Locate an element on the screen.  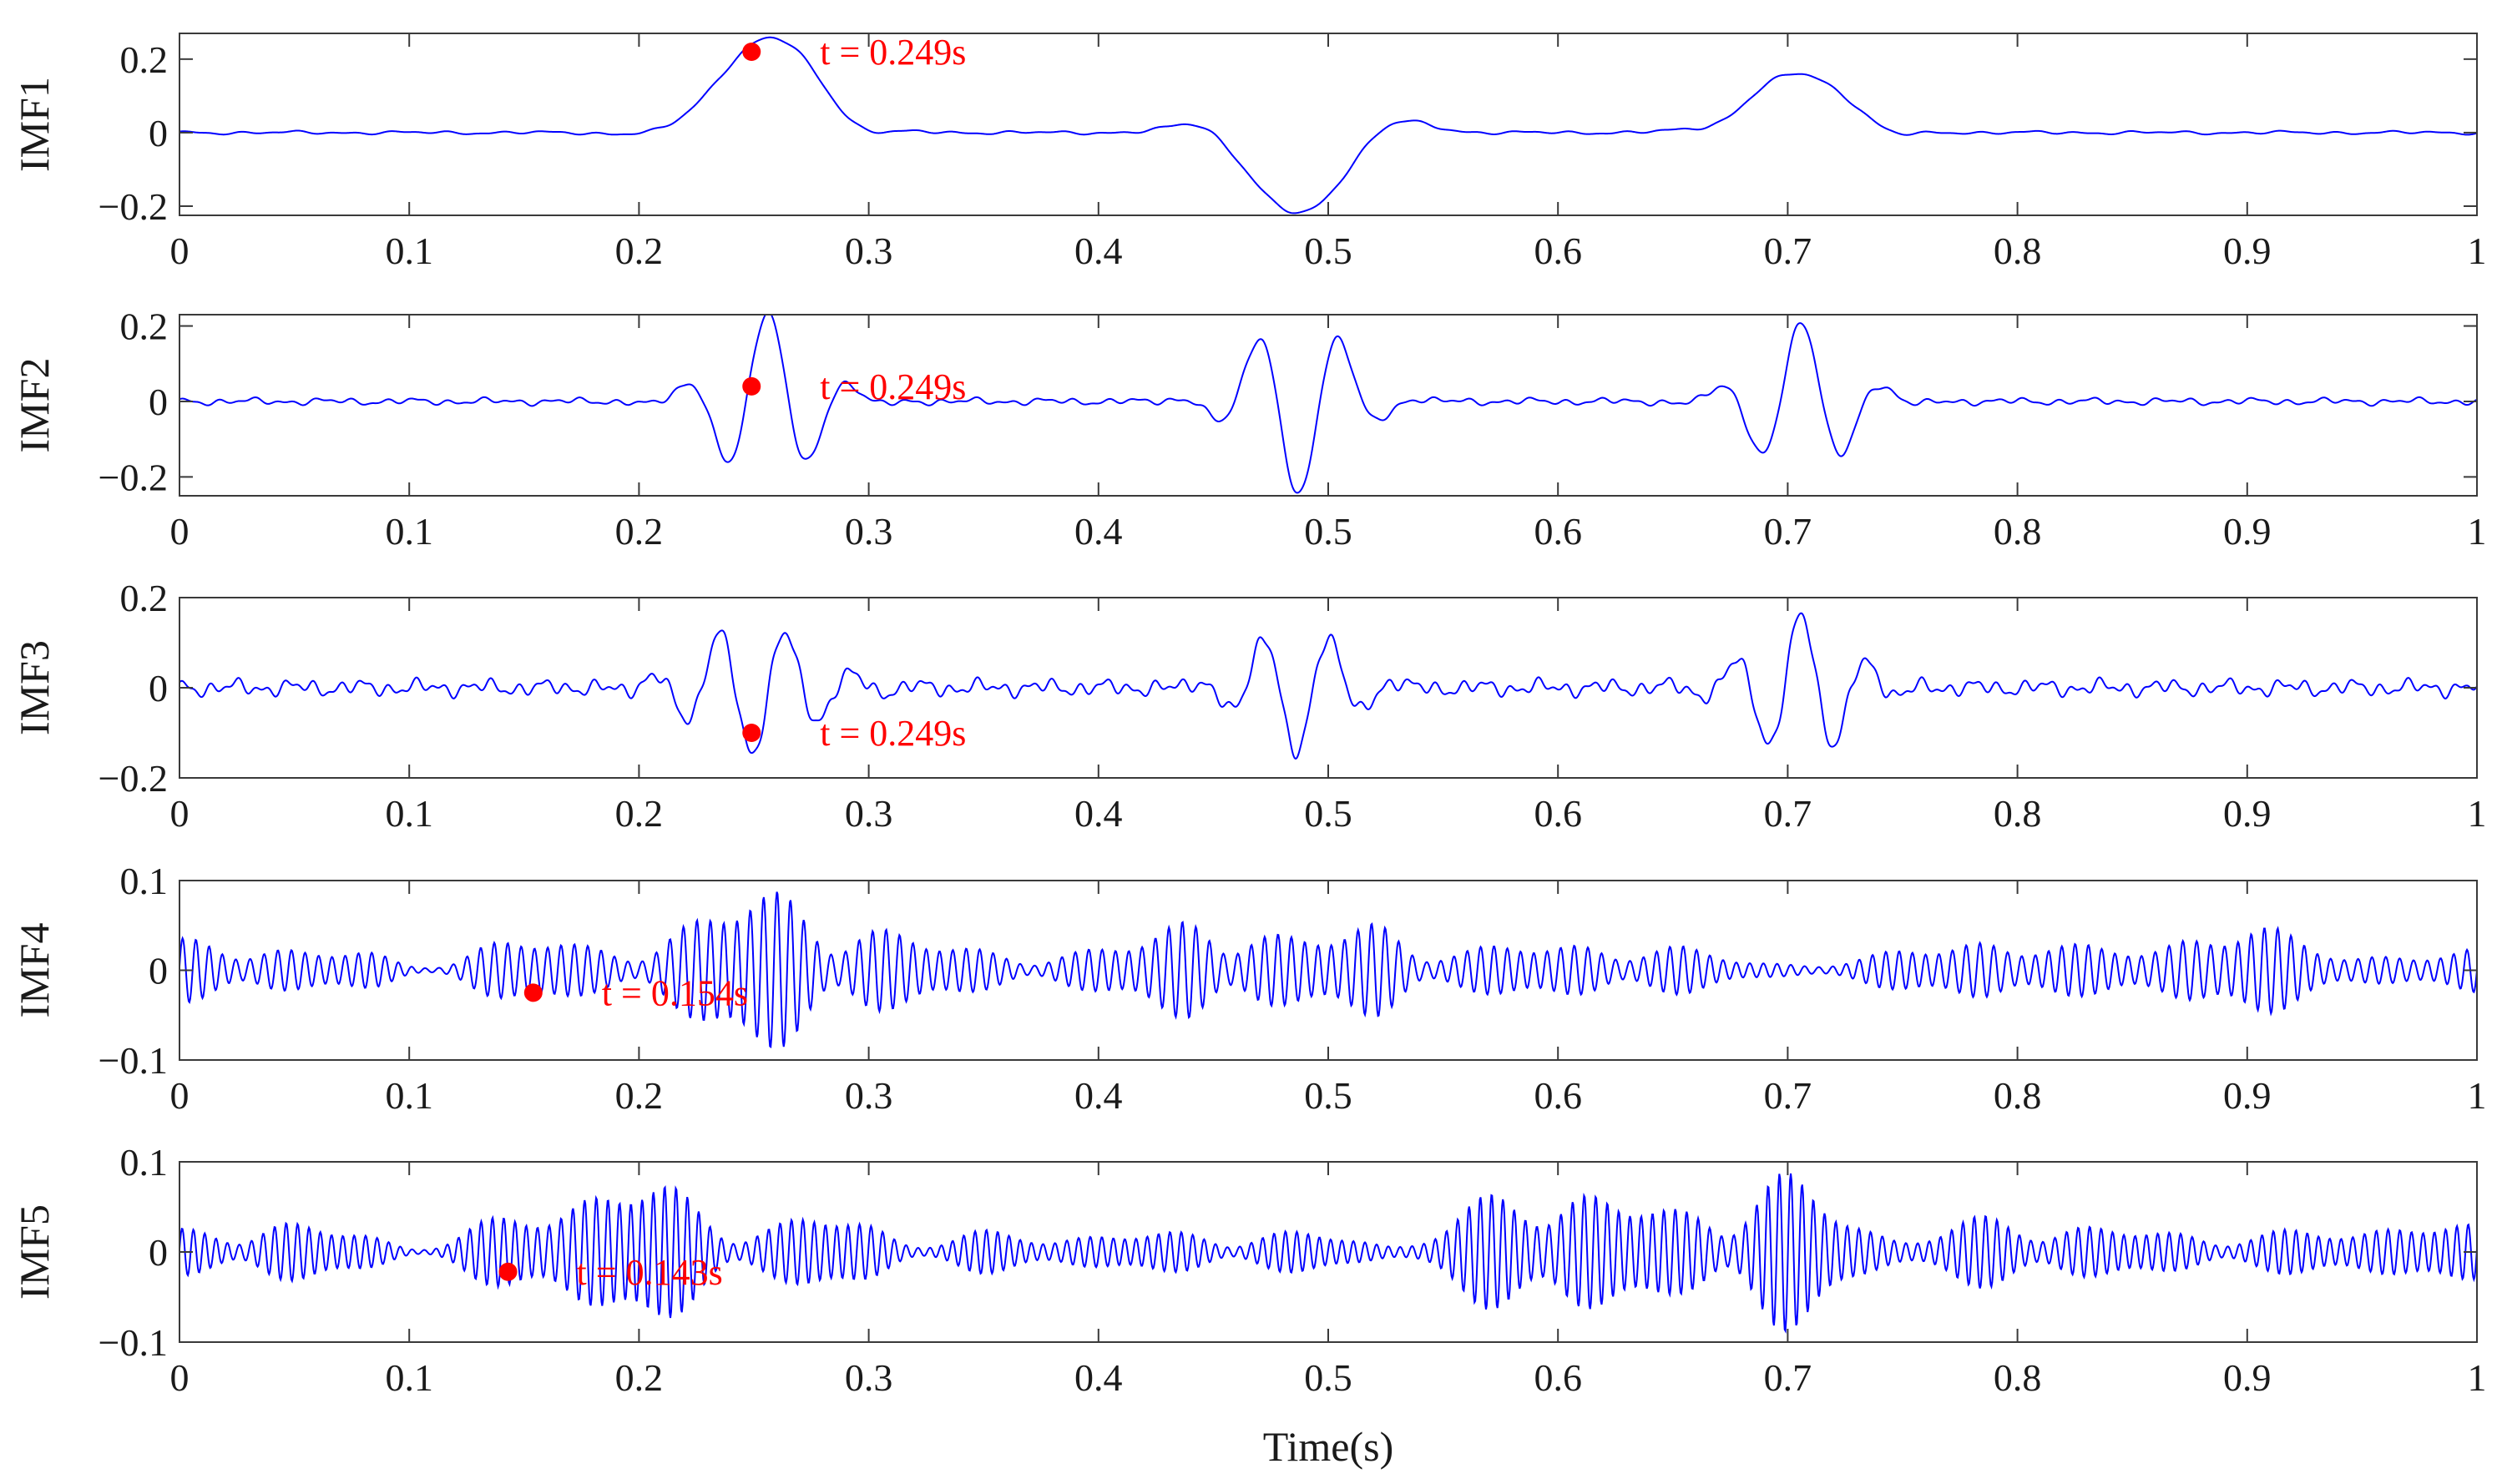
x-axis-label: Time(s) is located at coordinates (1328, 1446).